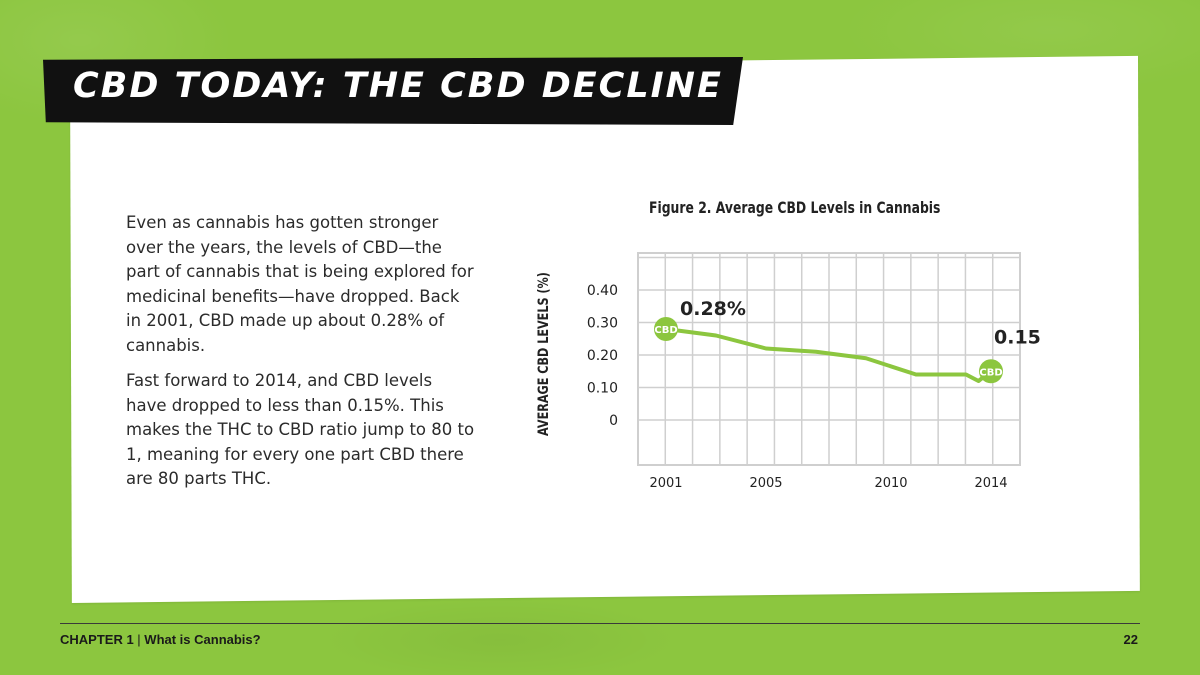 This screenshot has height=675, width=1200. Describe the element at coordinates (1017, 337) in the screenshot. I see `value-annotation: 0.15%` at that location.